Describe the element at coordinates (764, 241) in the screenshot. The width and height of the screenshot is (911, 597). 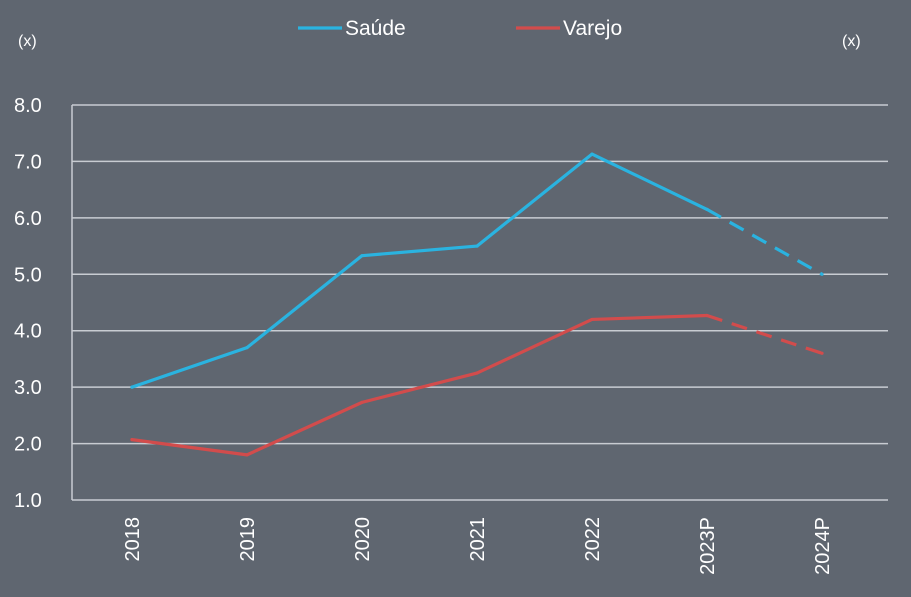
I see `series-projection-saude` at that location.